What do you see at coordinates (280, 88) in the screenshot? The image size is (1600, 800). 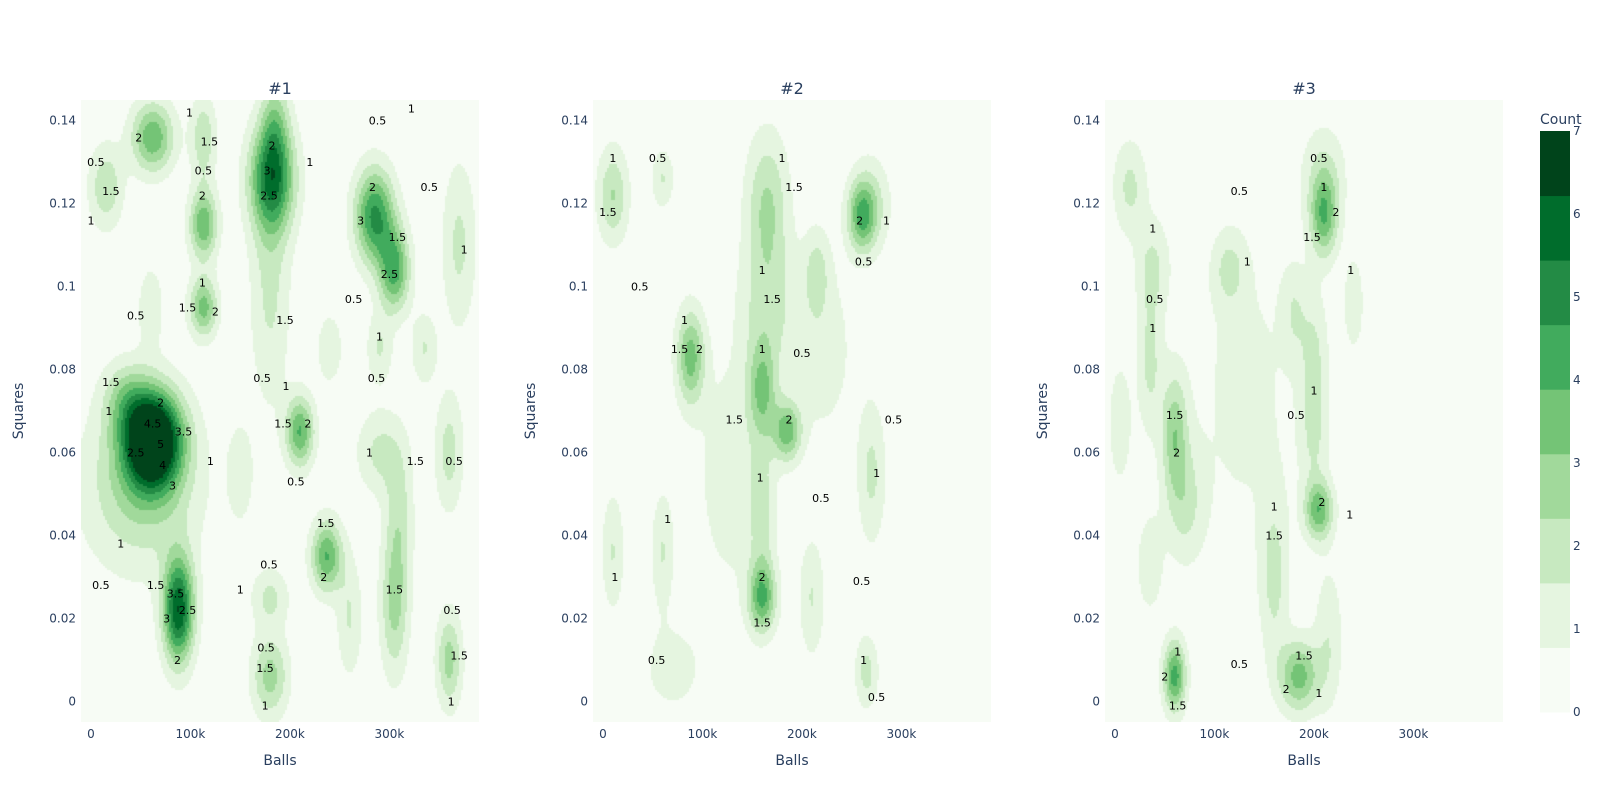 I see `subplot-title: #1` at bounding box center [280, 88].